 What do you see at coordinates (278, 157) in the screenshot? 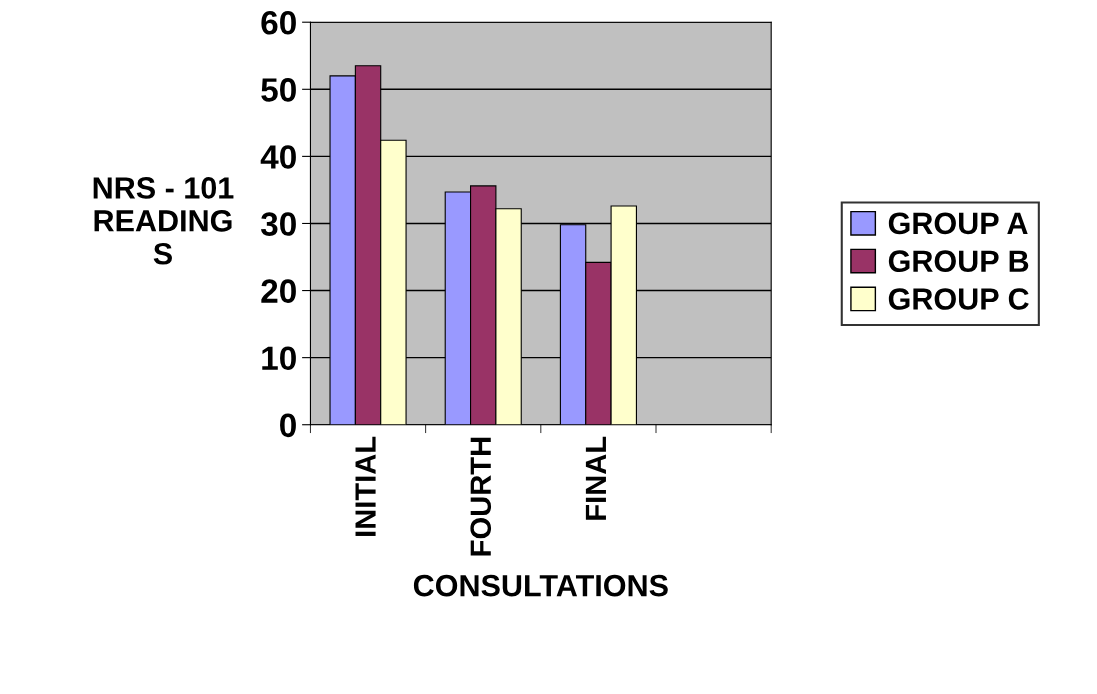
I see `y-tick-label: 40` at bounding box center [278, 157].